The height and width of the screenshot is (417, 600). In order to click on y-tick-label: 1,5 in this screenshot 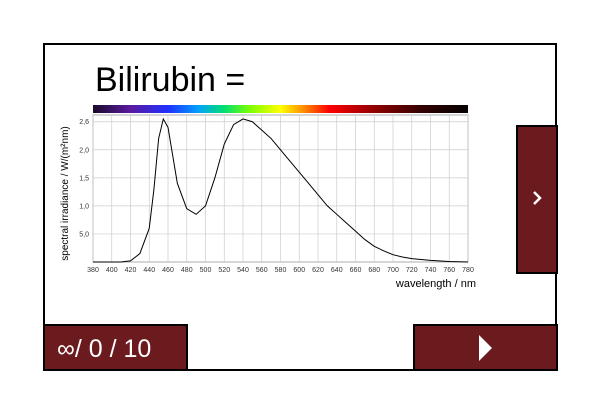, I will do `click(84, 178)`.